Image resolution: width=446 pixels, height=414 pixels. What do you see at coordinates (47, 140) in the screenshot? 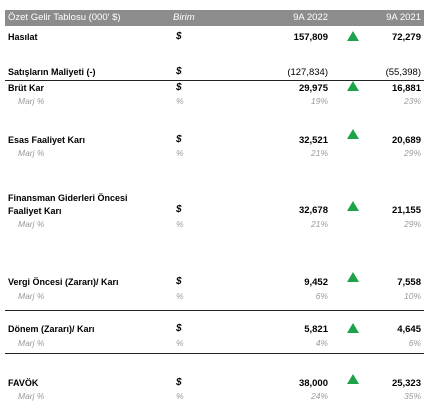
I see `row-label-operating-profit: Esas Faaliyet Karı` at bounding box center [47, 140].